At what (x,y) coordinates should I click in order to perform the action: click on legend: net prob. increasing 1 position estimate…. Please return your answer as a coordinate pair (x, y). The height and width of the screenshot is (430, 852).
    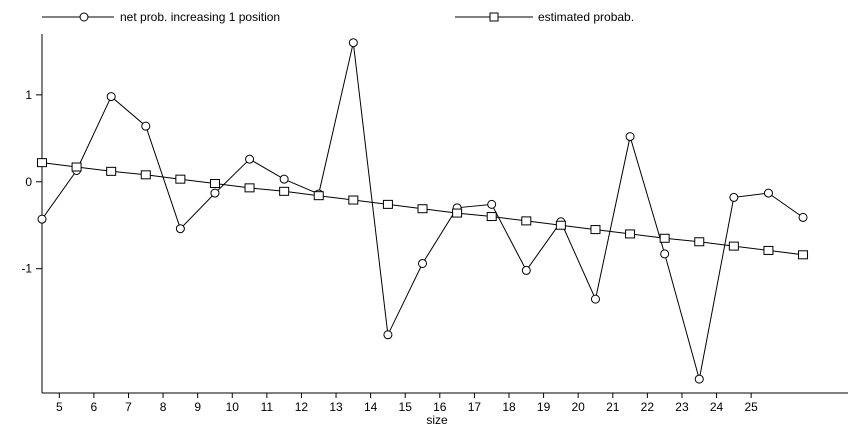
    Looking at the image, I should click on (338, 17).